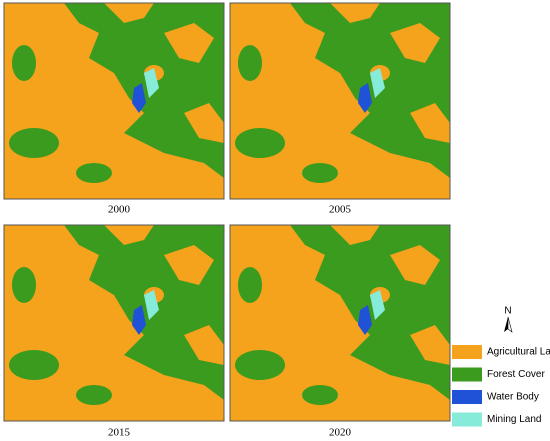 The height and width of the screenshot is (441, 550). I want to click on north-arrow: N, so click(508, 319).